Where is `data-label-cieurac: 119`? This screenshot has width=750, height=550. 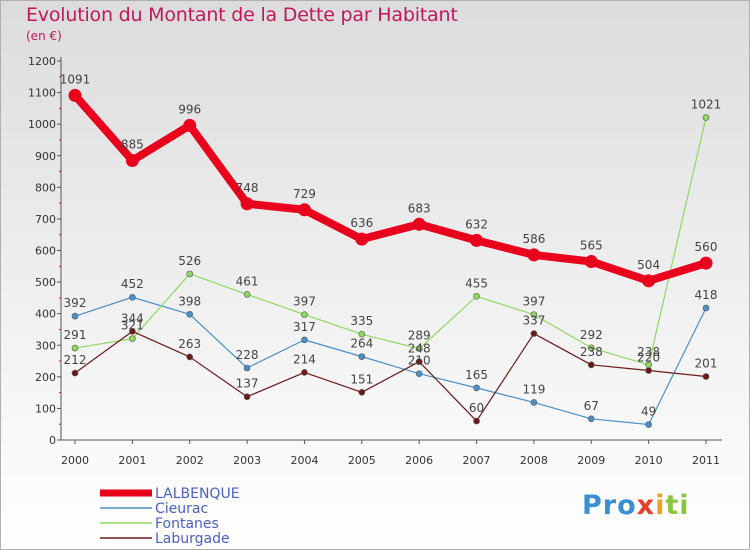 data-label-cieurac: 119 is located at coordinates (533, 389).